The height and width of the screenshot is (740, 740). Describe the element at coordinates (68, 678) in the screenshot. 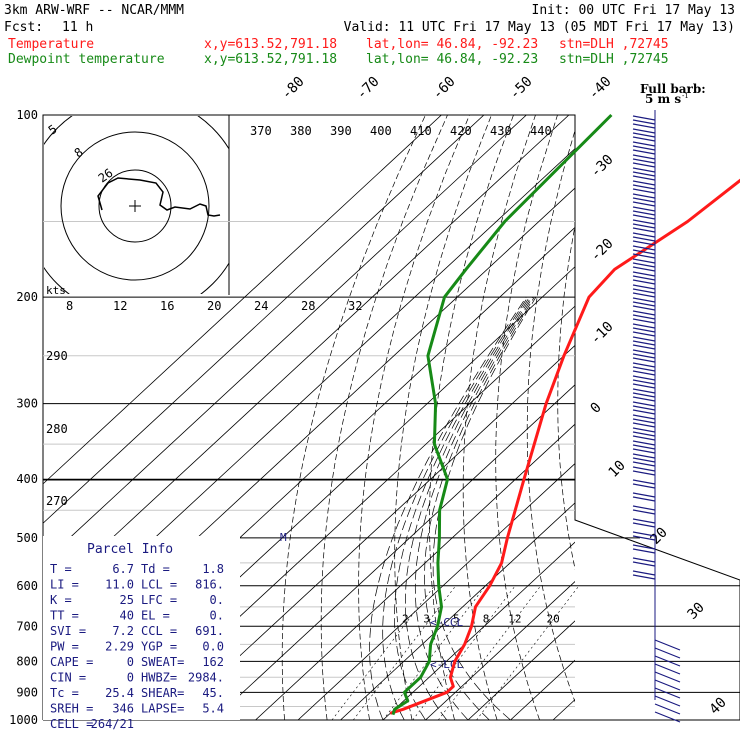

I see `parcel-label: CIN =` at that location.